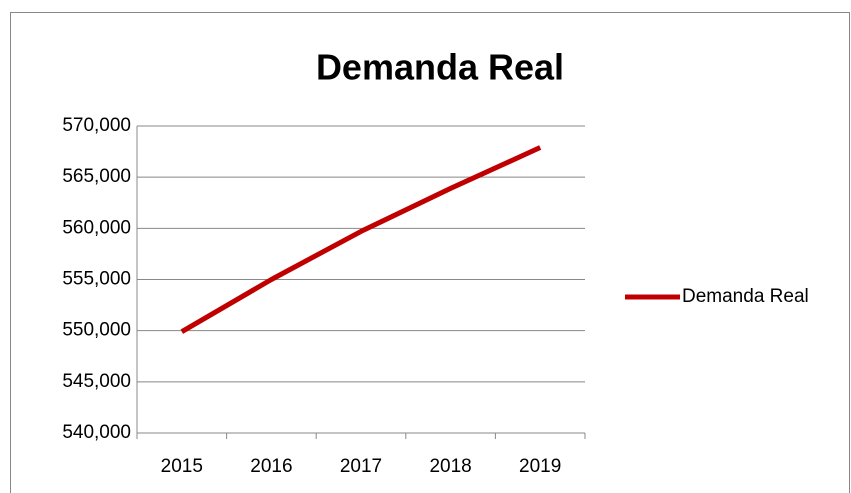 This screenshot has width=851, height=493. What do you see at coordinates (361, 466) in the screenshot?
I see `x-tick-label: 2017` at bounding box center [361, 466].